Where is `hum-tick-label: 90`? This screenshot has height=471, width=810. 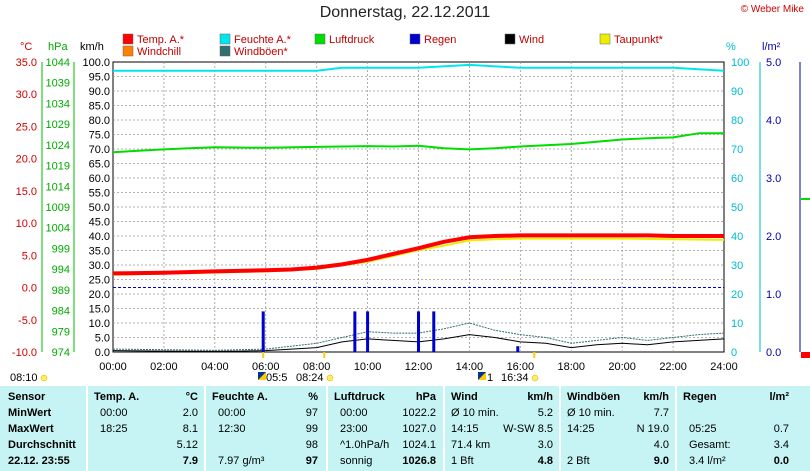 hum-tick-label: 90 is located at coordinates (737, 92).